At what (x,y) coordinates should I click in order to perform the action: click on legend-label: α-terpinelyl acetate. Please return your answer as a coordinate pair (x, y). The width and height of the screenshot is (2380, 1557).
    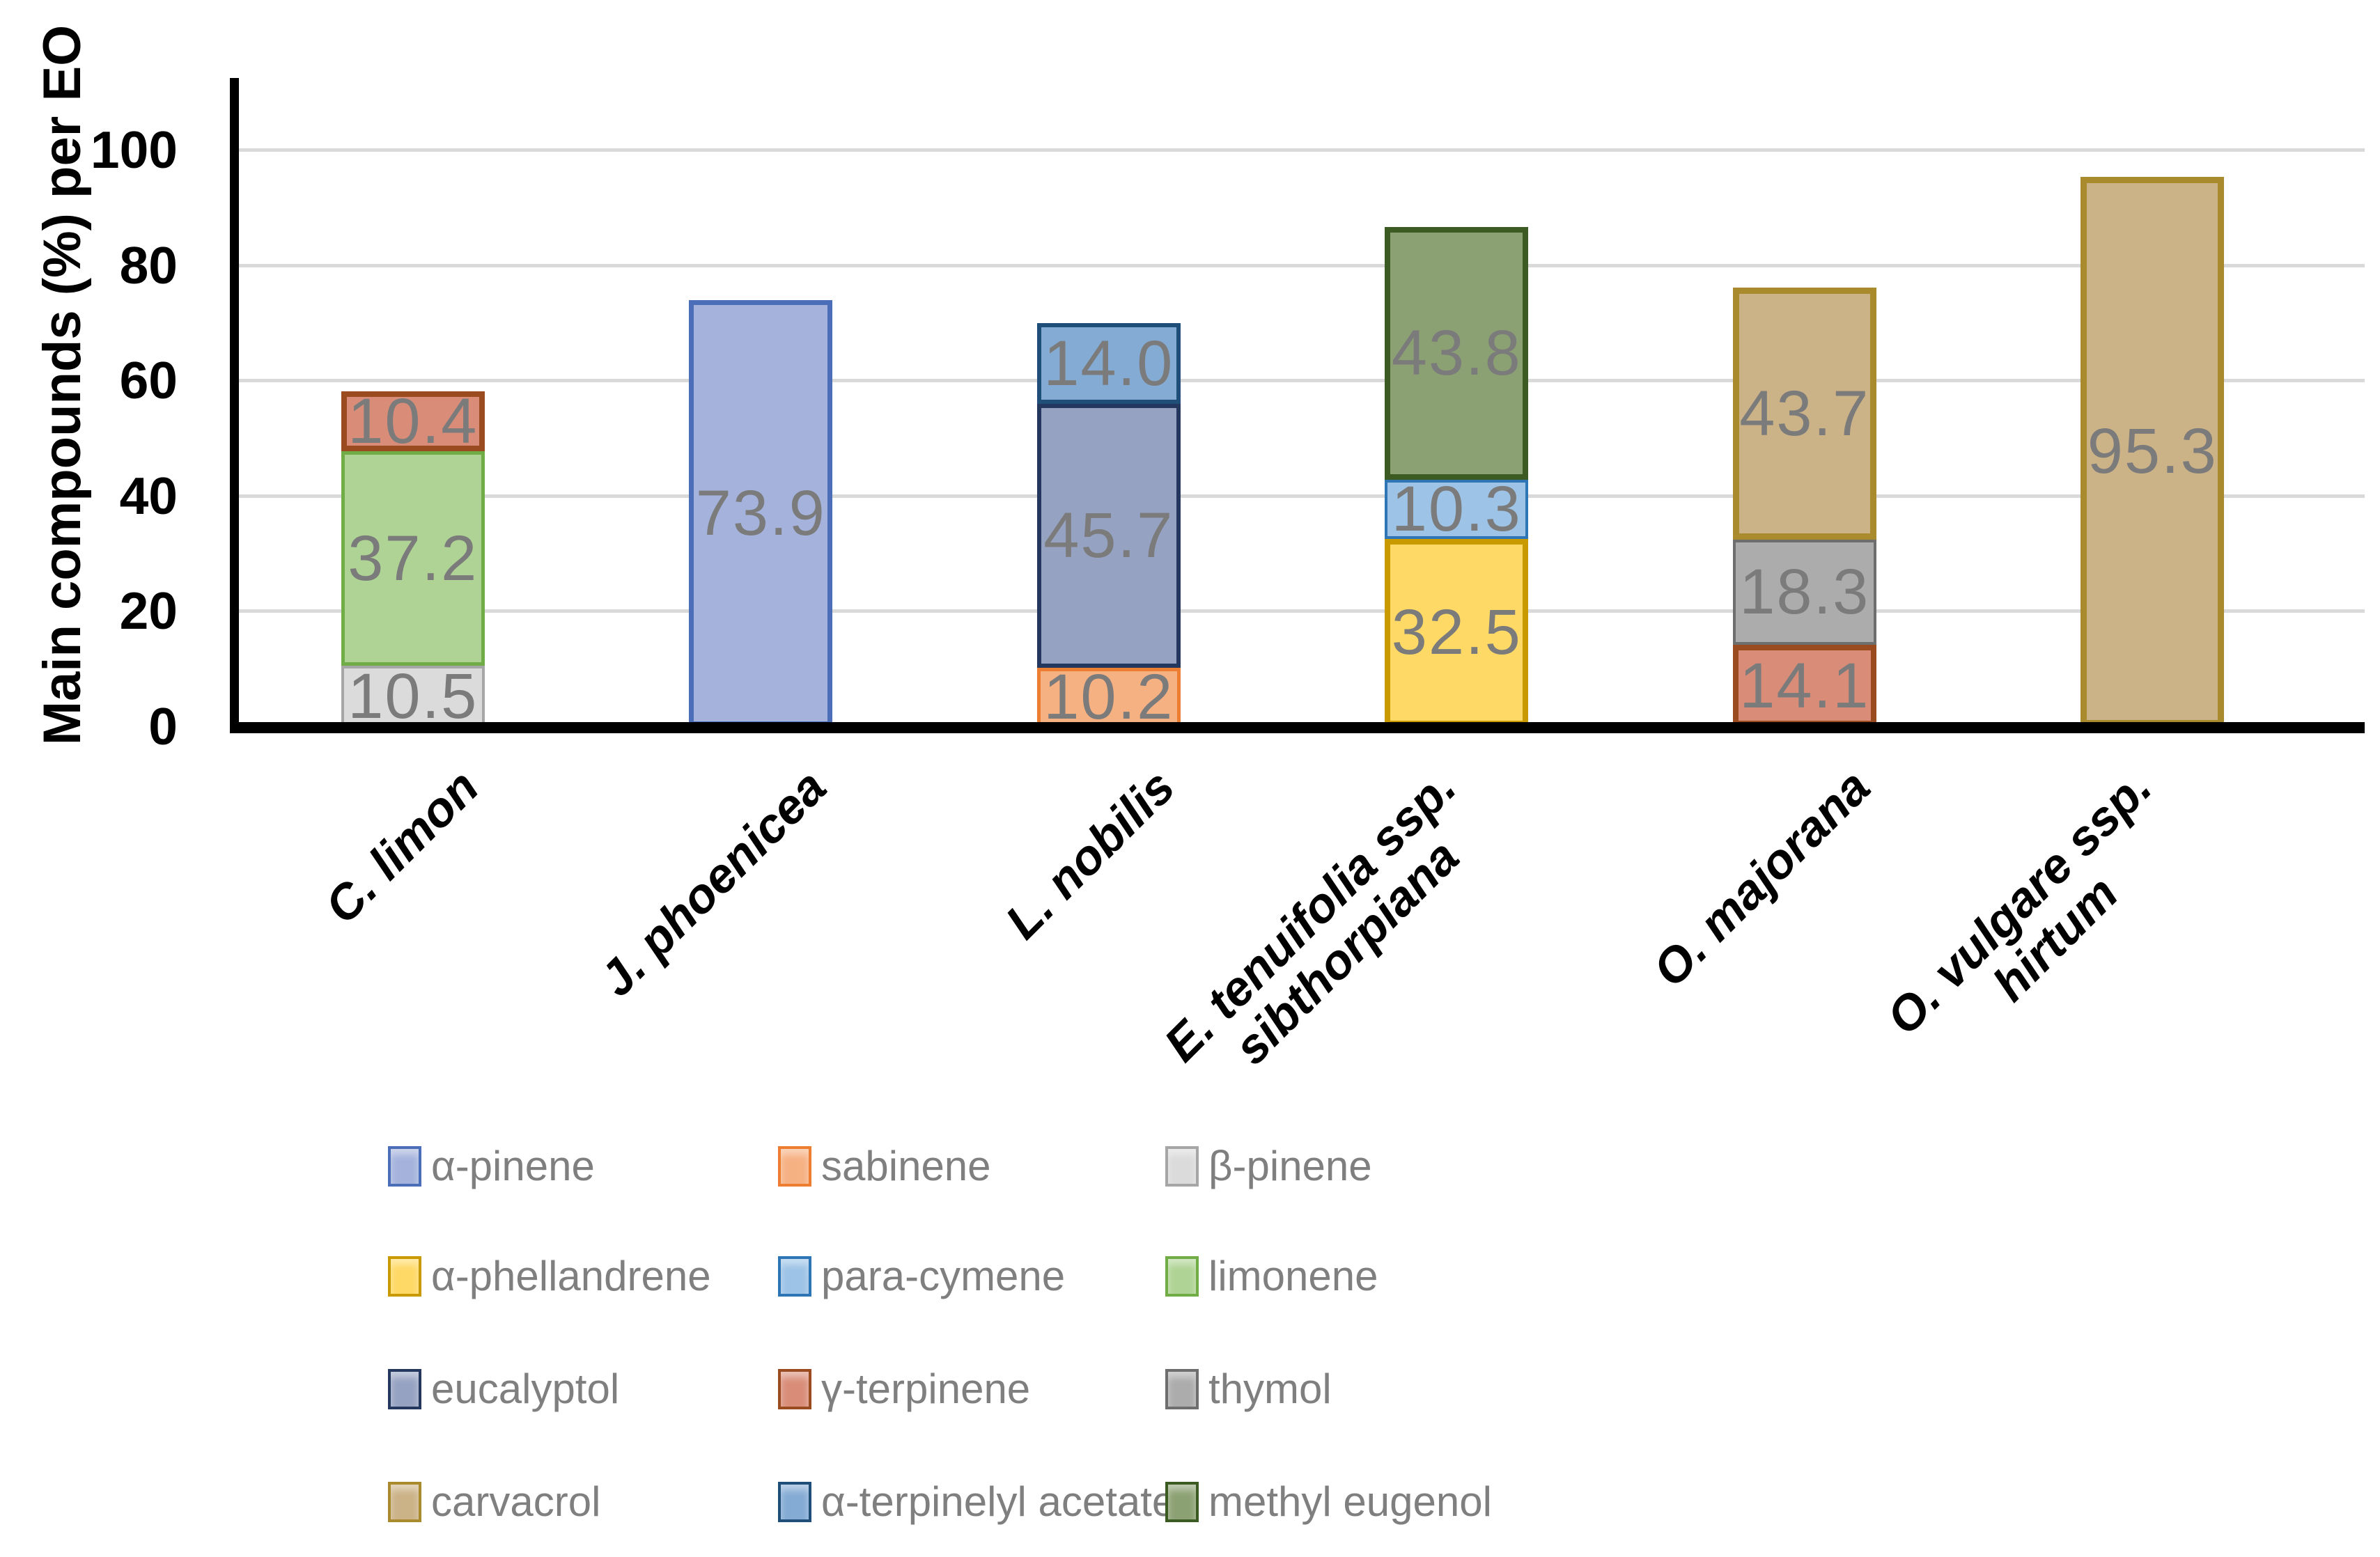
    Looking at the image, I should click on (999, 1501).